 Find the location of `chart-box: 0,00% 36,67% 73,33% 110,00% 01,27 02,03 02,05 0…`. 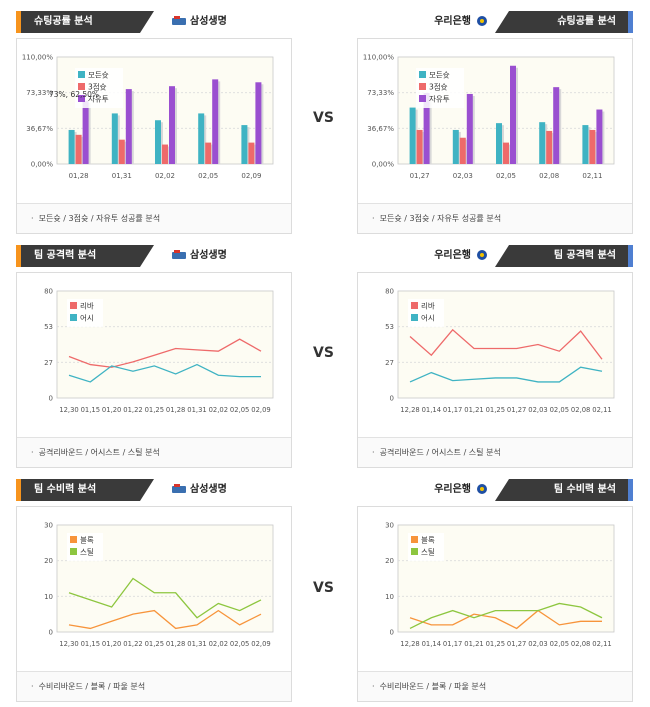

chart-box: 0,00% 36,67% 73,33% 110,00% 01,27 02,03 02,05 0… is located at coordinates (495, 136).